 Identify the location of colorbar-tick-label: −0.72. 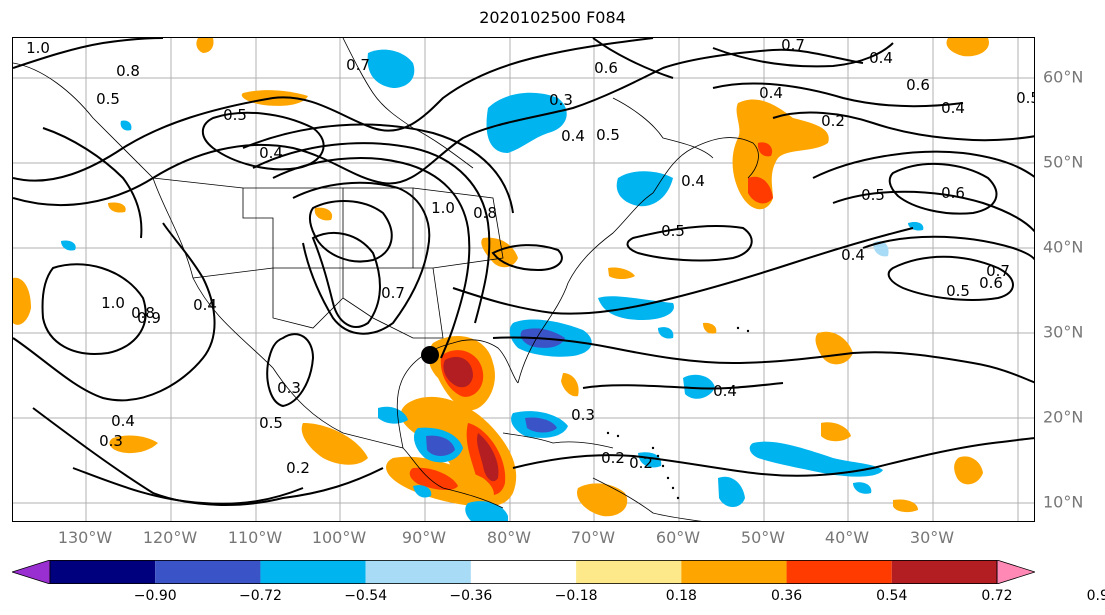
(260, 596).